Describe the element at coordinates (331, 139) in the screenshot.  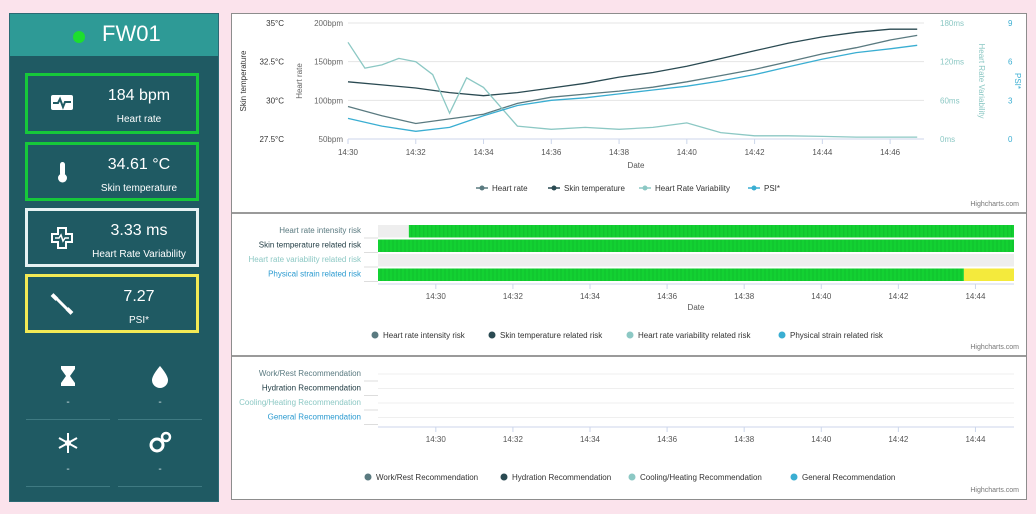
I see `y-tick-label: 50bpm` at that location.